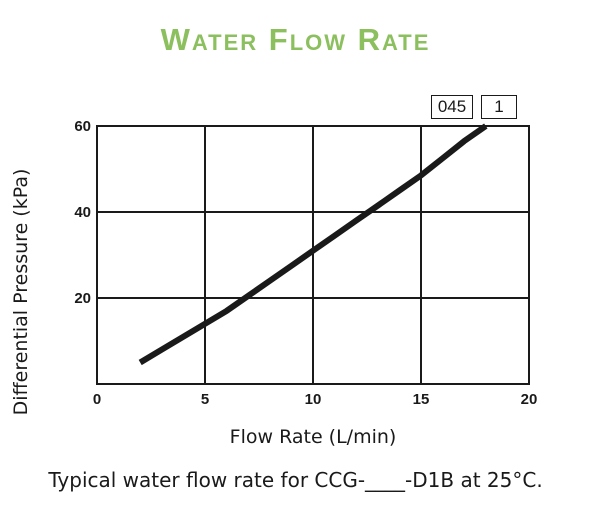 The height and width of the screenshot is (512, 591). I want to click on chart-title: Water Flow Rate, so click(295, 39).